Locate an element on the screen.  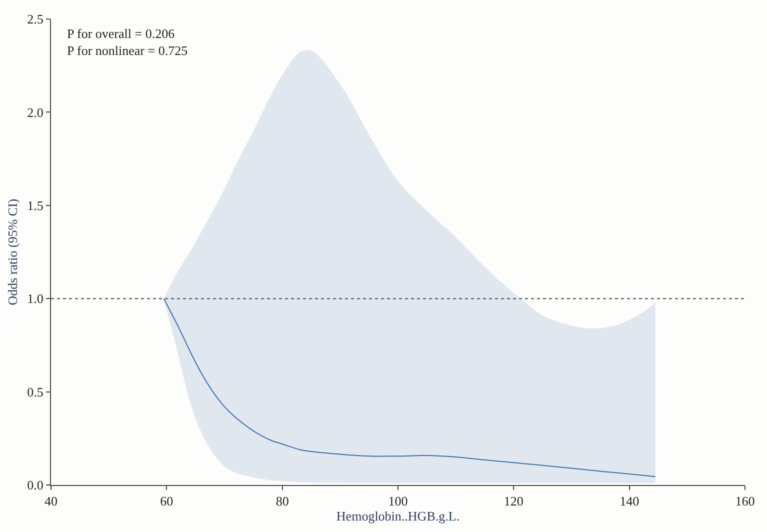
y-tick-label: 0.5 is located at coordinates (35, 392).